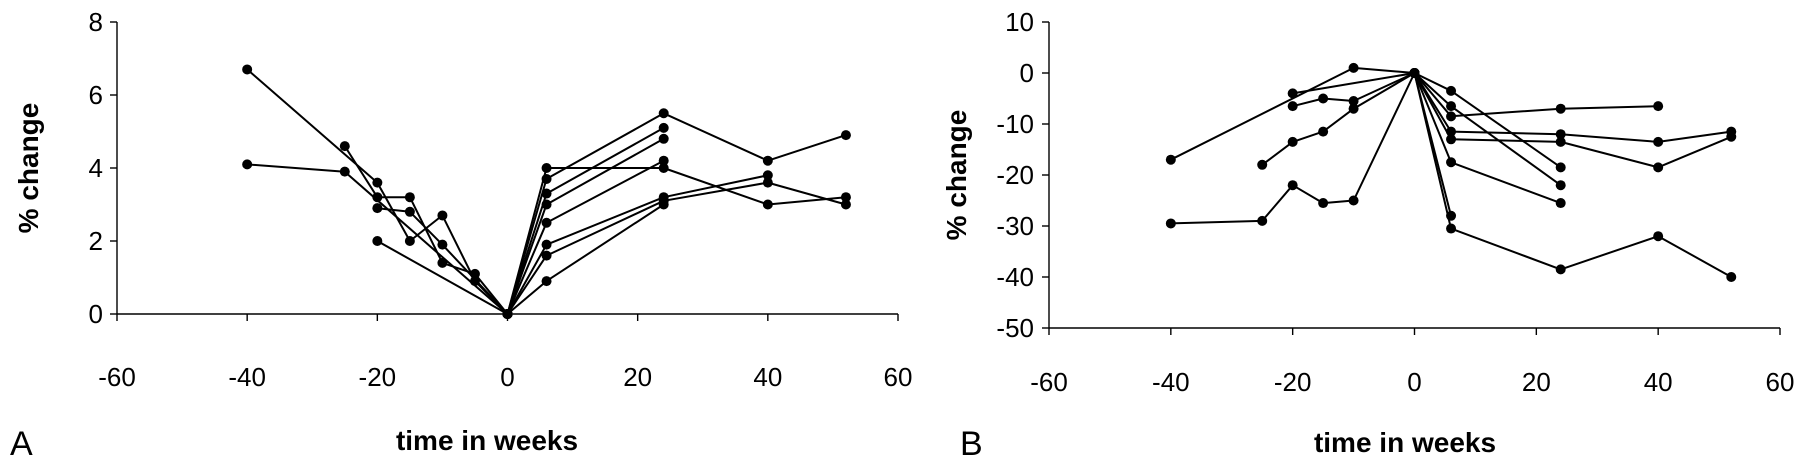 The height and width of the screenshot is (463, 1800). I want to click on panel-a-ytick-label-2: 4, so click(96, 168).